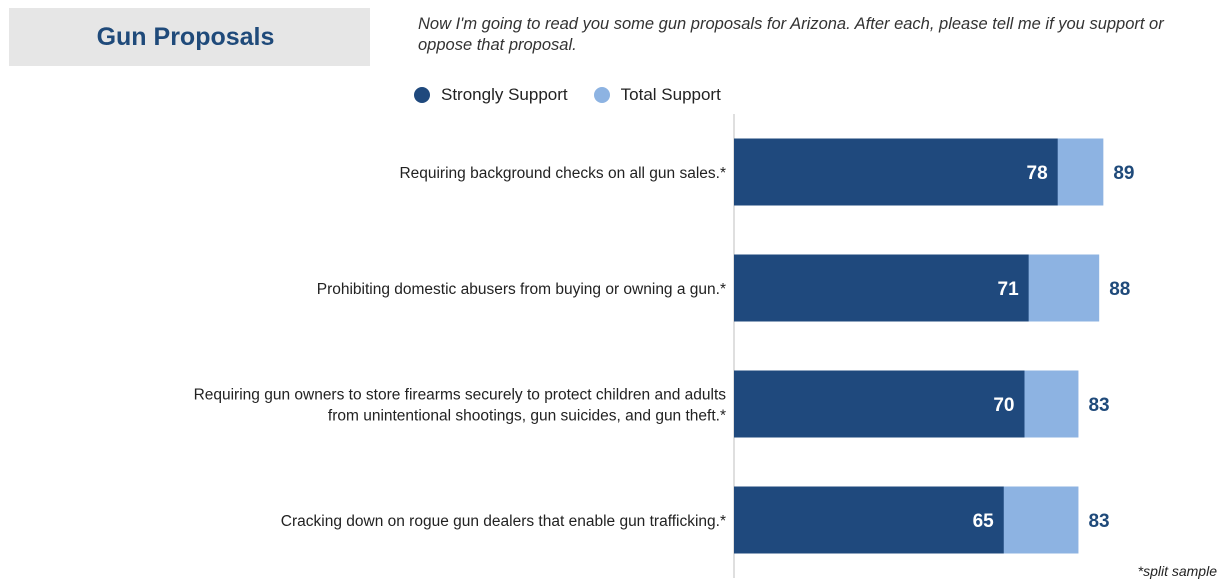 The width and height of the screenshot is (1223, 581). I want to click on legend-item-total-support: Total Support, so click(657, 95).